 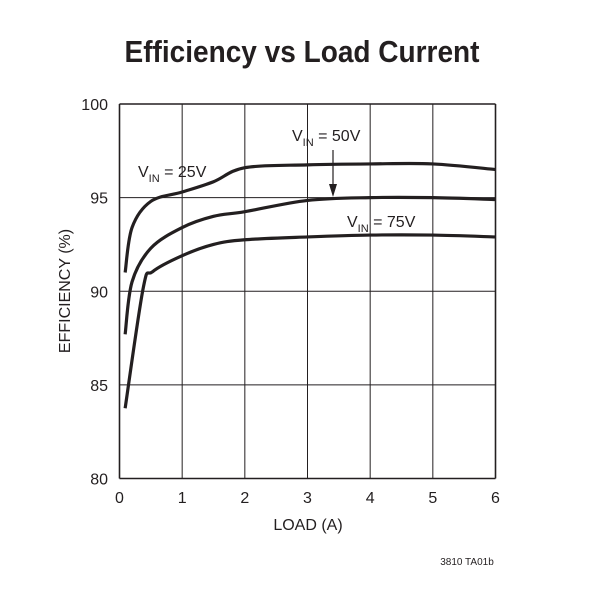 What do you see at coordinates (94, 105) in the screenshot?
I see `y-tick-label: 100` at bounding box center [94, 105].